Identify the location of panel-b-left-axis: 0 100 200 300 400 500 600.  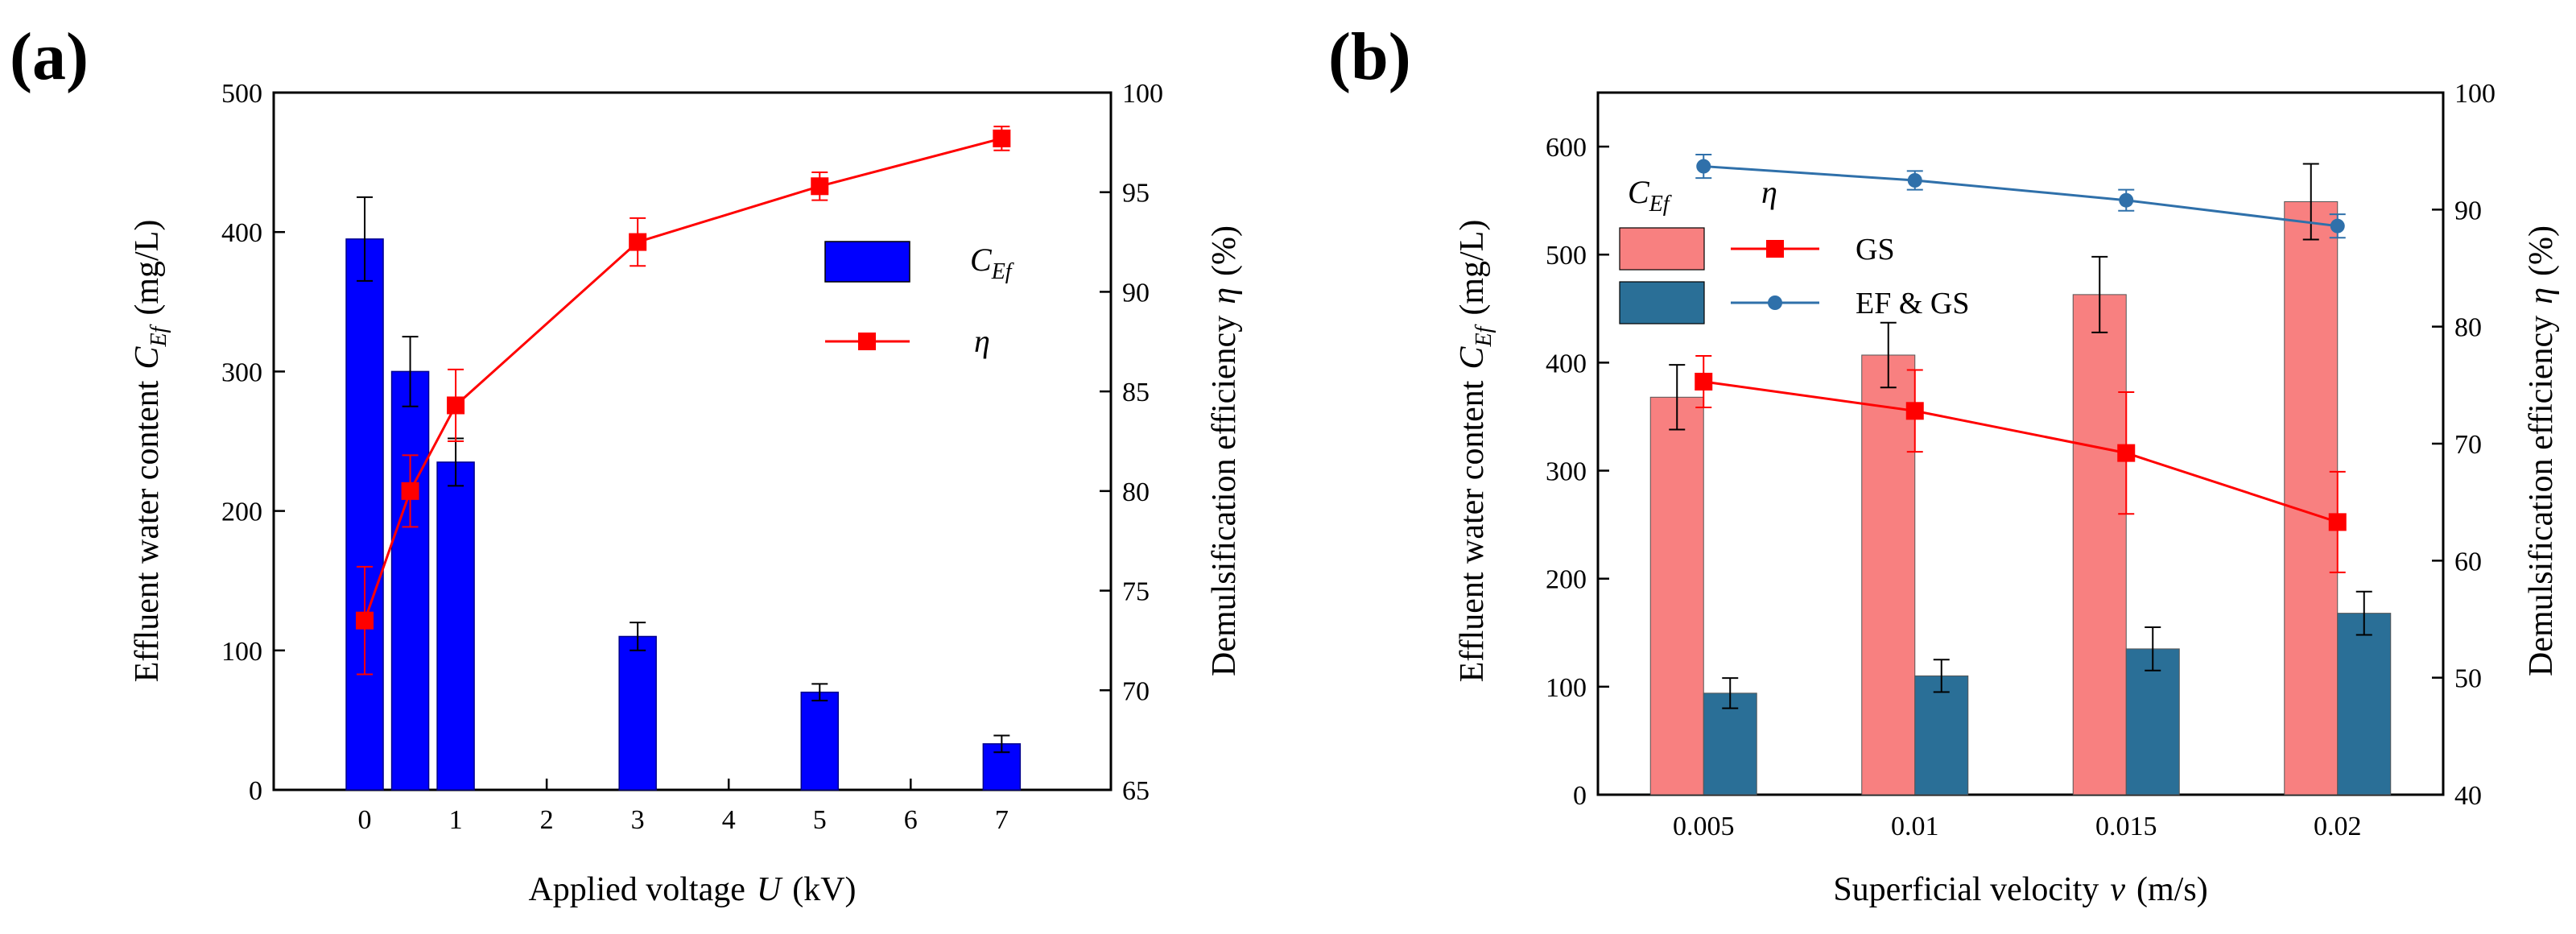
(1577, 472).